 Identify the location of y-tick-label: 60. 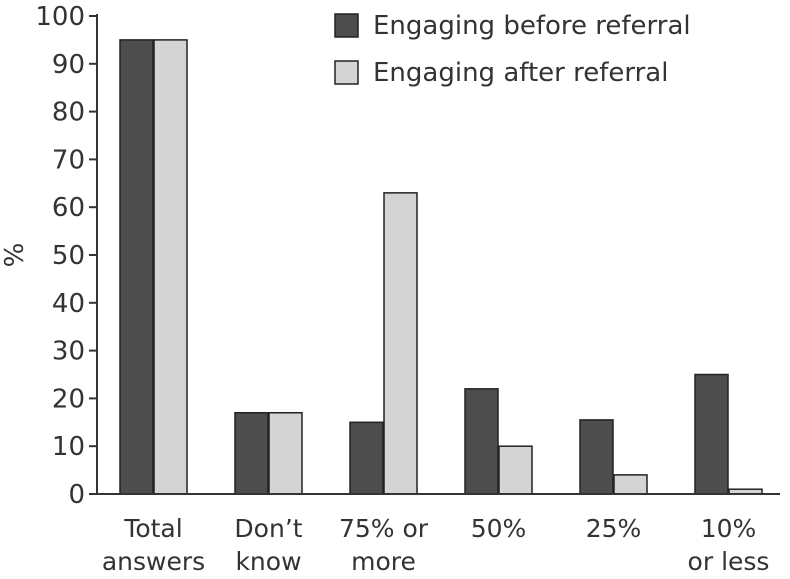
(68, 208).